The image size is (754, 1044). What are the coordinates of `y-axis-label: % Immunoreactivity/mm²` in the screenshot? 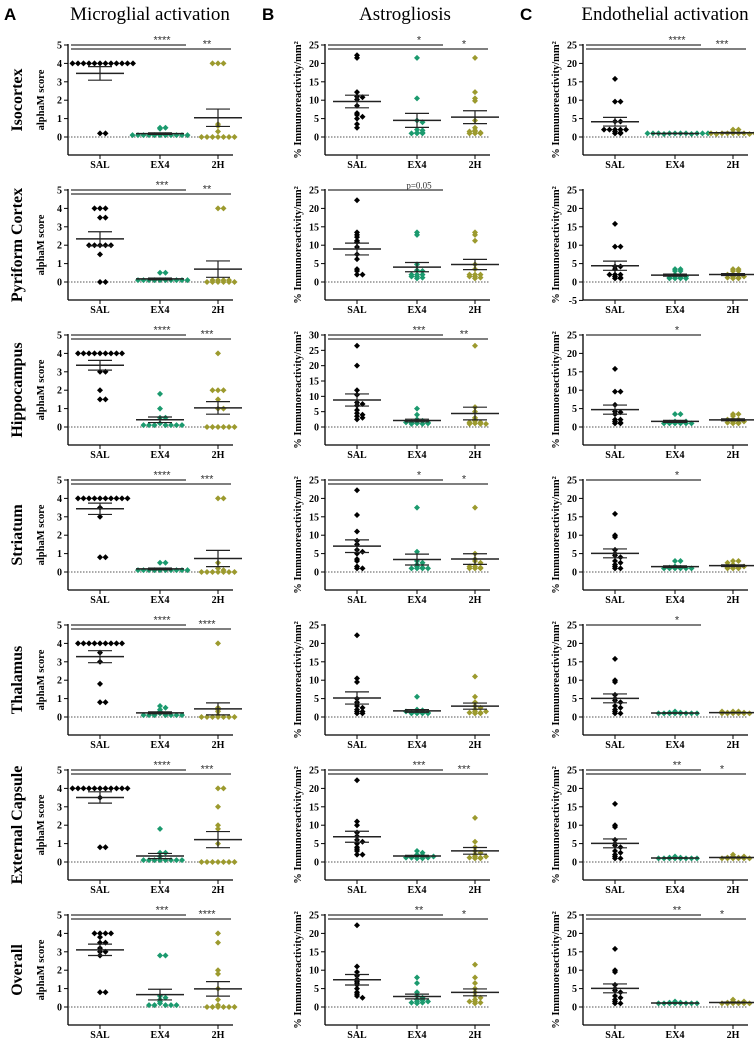 It's located at (556, 680).